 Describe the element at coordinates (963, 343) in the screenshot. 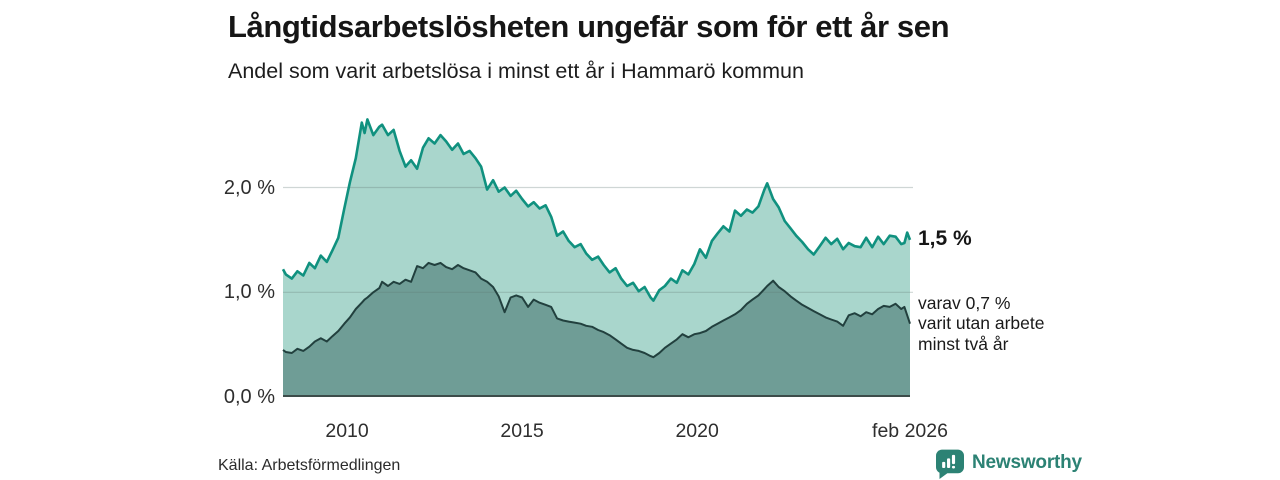

I see `breakdown-line: minst två år` at that location.